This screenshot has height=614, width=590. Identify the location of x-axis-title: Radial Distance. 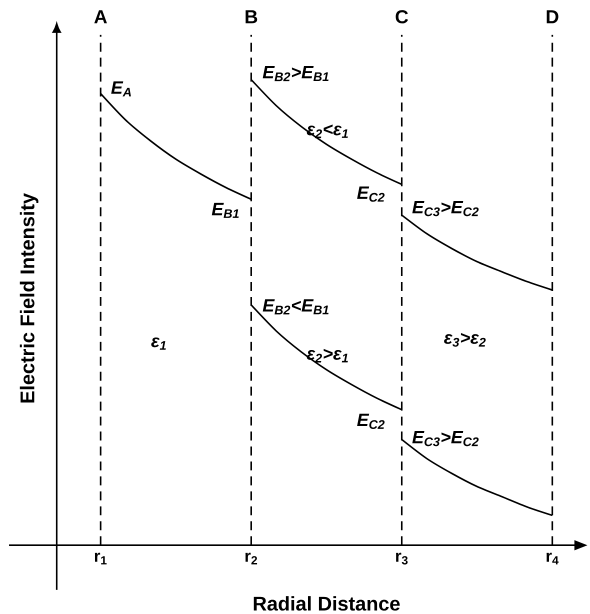
(327, 603).